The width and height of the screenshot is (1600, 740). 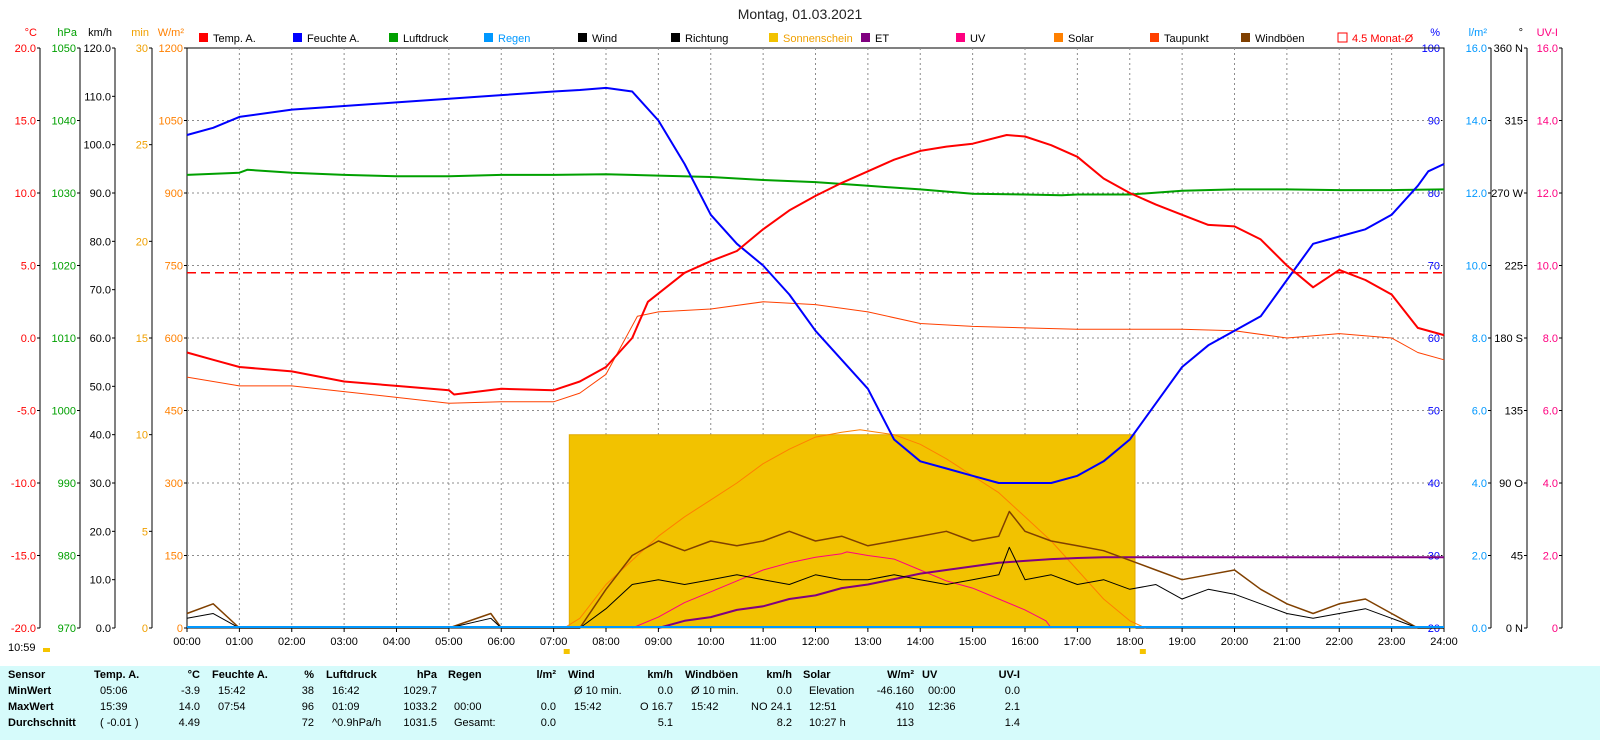 I want to click on axis-tick-label: 25, so click(x=142, y=146).